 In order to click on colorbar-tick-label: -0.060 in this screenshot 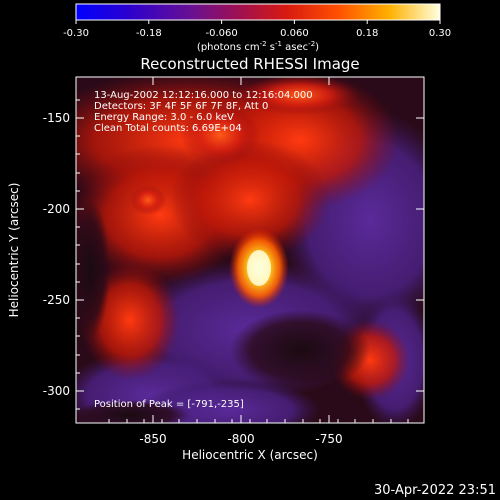, I will do `click(221, 33)`.